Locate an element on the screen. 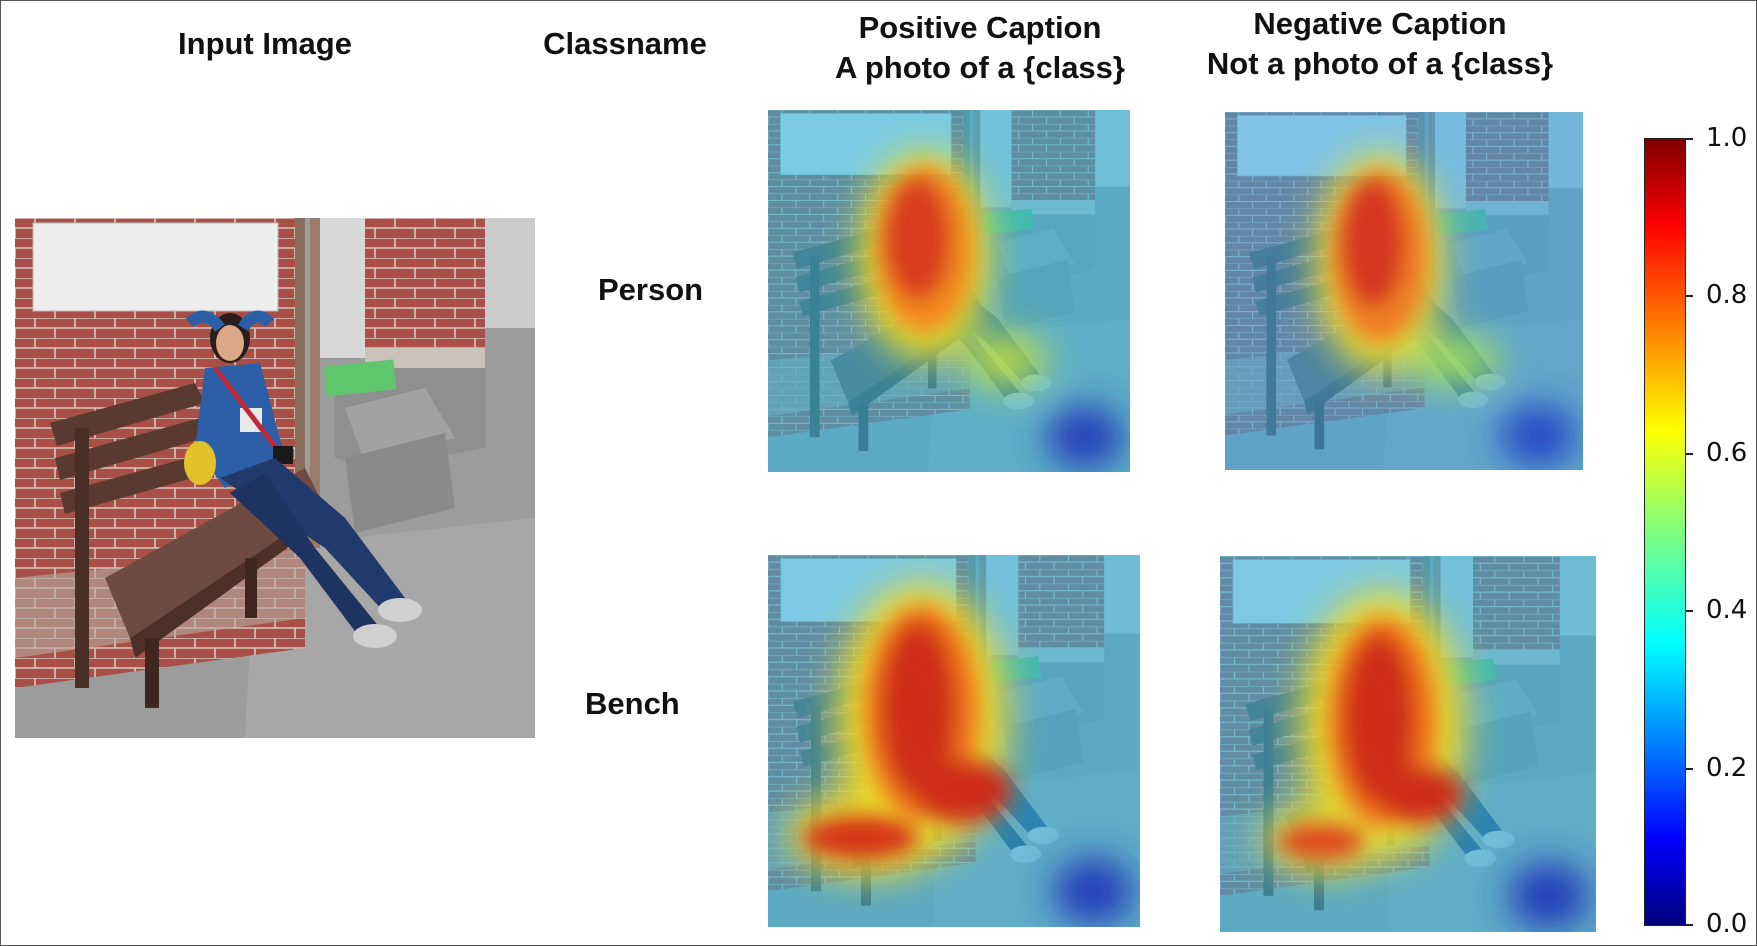 The height and width of the screenshot is (946, 1757). colorbar-tick-label: 0.2 is located at coordinates (1727, 768).